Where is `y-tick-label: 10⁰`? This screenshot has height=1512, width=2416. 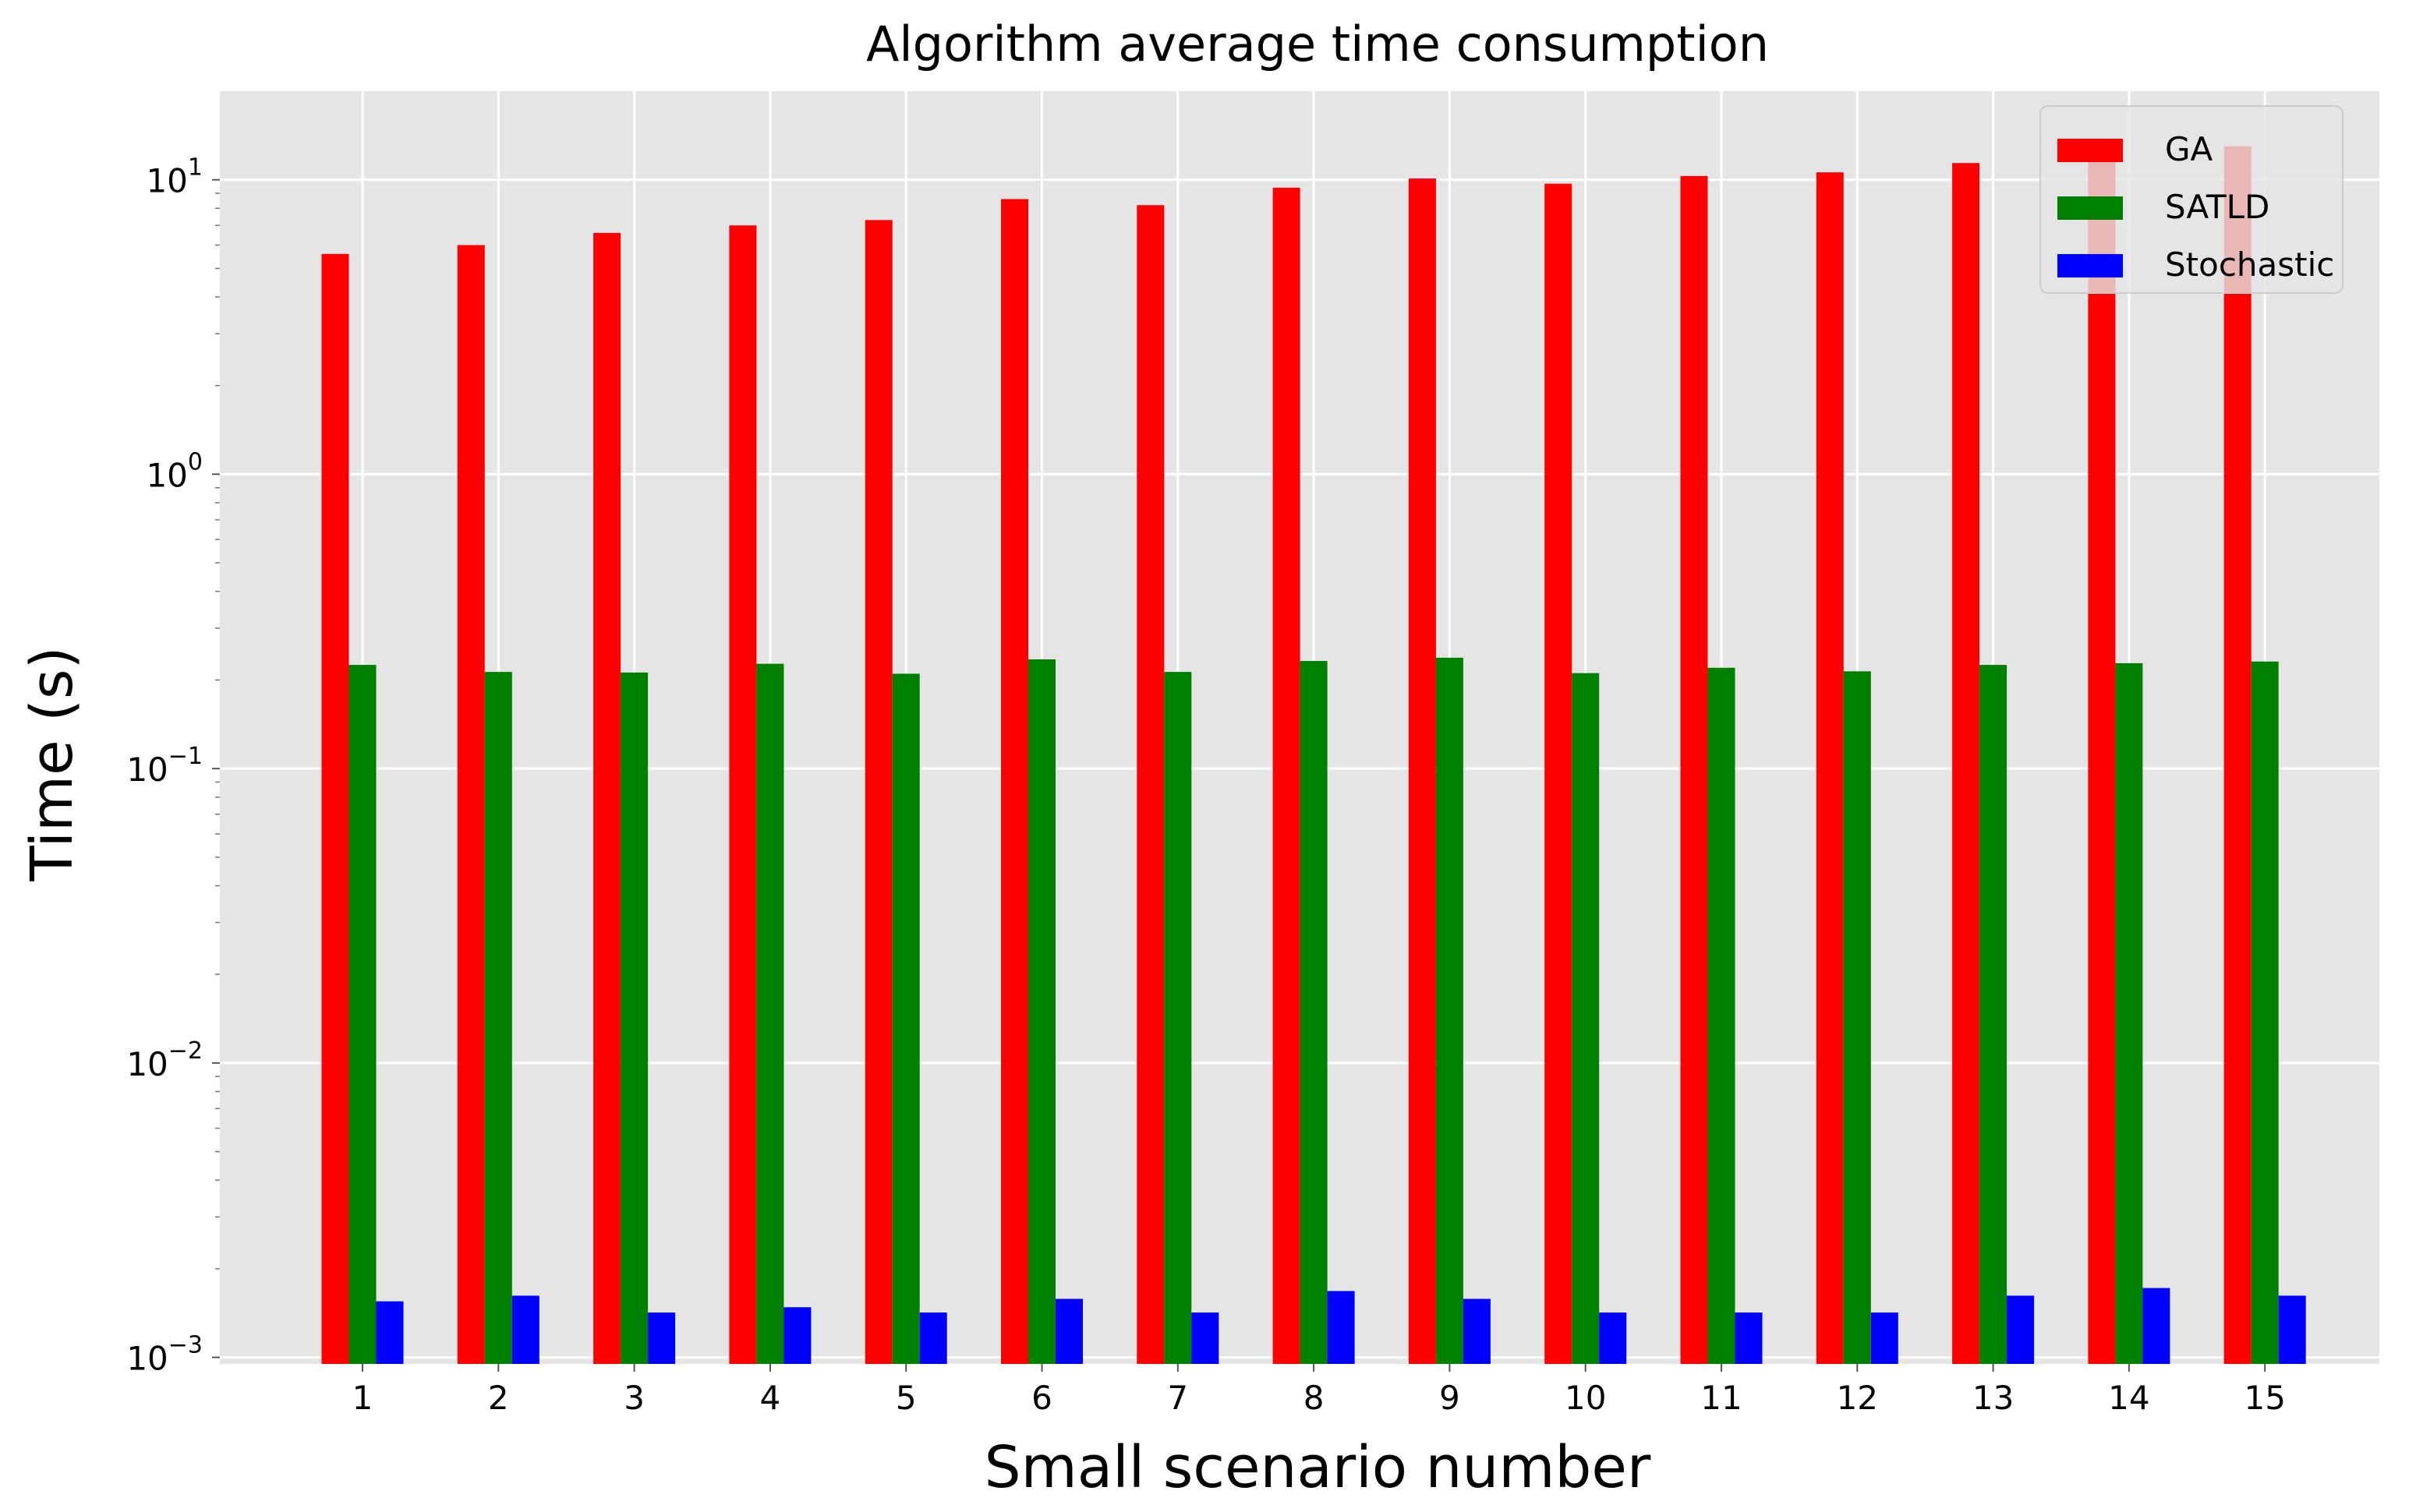 y-tick-label: 10⁰ is located at coordinates (174, 471).